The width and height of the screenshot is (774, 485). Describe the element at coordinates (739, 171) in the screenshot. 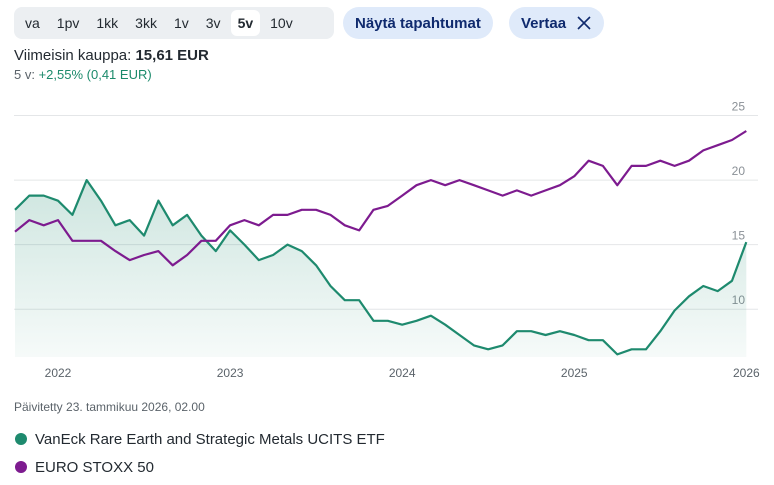

I see `y-tick-label: 20` at that location.